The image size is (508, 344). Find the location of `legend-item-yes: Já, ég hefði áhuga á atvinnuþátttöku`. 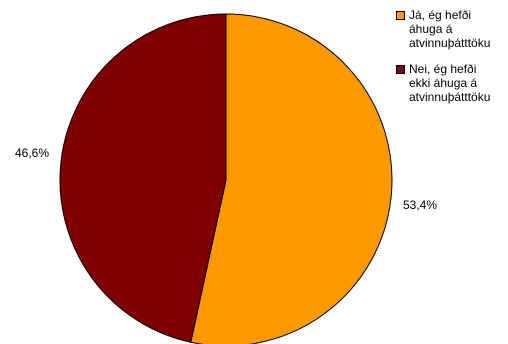

legend-item-yes: Já, ég hefði áhuga á atvinnuþátttöku is located at coordinates (451, 29).